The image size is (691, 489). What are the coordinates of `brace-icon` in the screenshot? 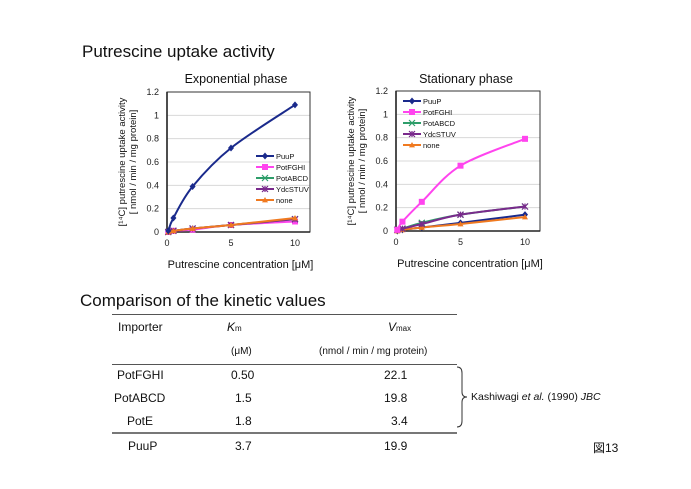 It's located at (462, 397).